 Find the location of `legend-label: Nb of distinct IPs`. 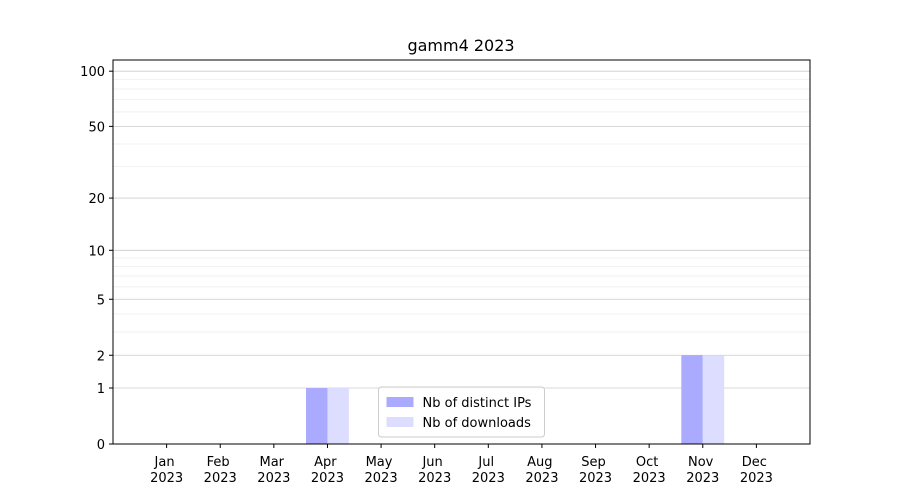

legend-label: Nb of distinct IPs is located at coordinates (477, 403).